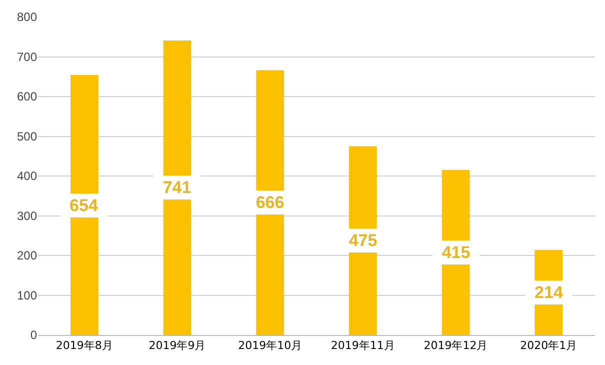  What do you see at coordinates (549, 292) in the screenshot?
I see `data-label: 214` at bounding box center [549, 292].